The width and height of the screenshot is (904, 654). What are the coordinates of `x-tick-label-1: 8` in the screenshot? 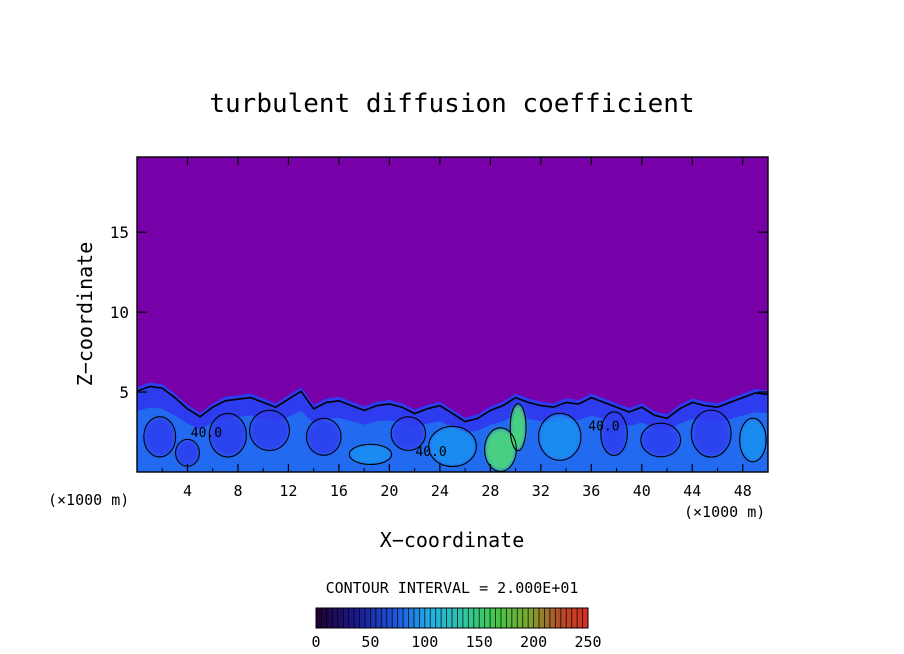 It's located at (237, 491).